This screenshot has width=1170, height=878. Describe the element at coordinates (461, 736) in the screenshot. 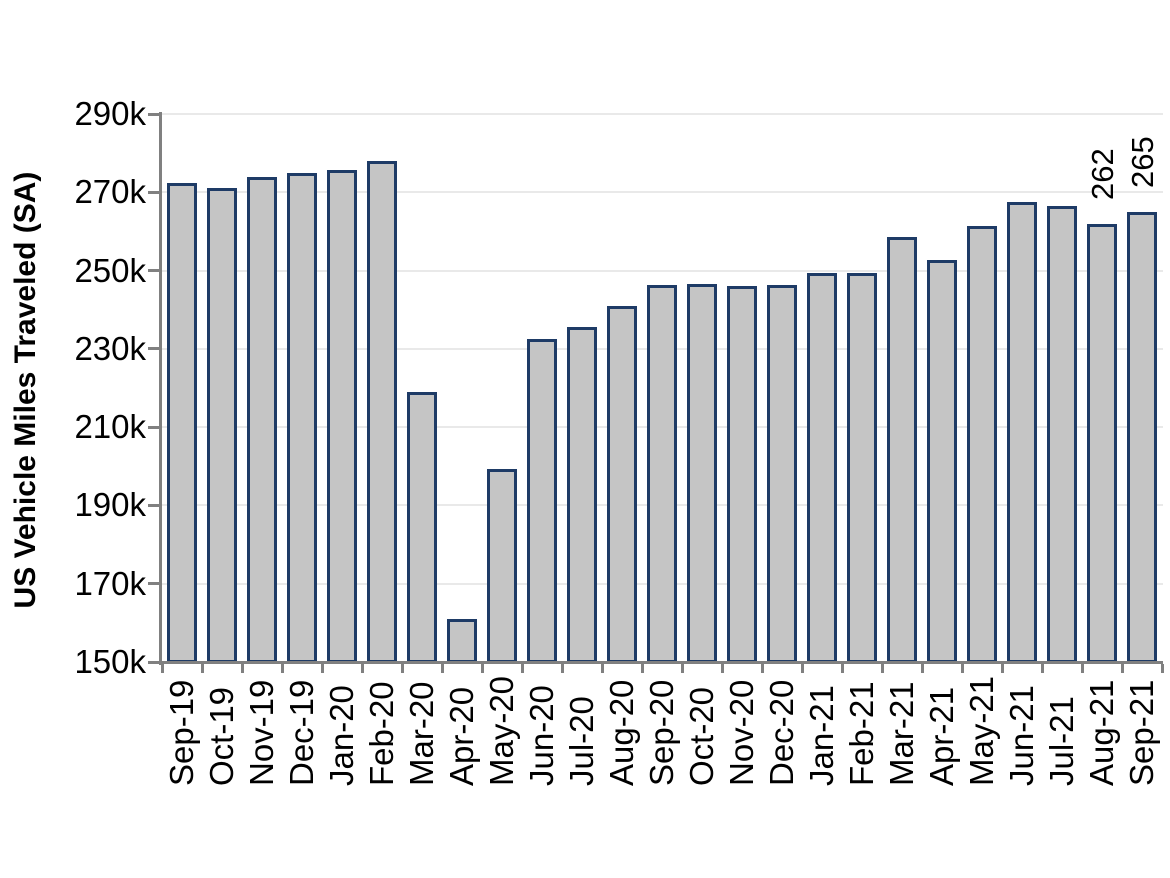

I see `x-category-label: Apr-20` at that location.